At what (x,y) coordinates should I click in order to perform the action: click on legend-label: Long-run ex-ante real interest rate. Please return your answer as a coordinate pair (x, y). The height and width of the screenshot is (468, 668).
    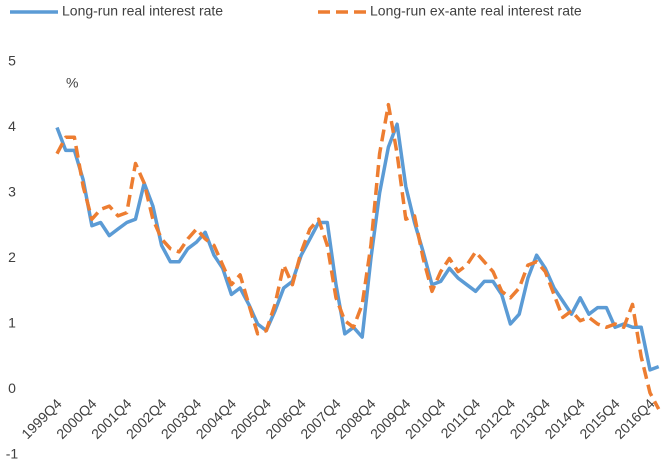
    Looking at the image, I should click on (476, 11).